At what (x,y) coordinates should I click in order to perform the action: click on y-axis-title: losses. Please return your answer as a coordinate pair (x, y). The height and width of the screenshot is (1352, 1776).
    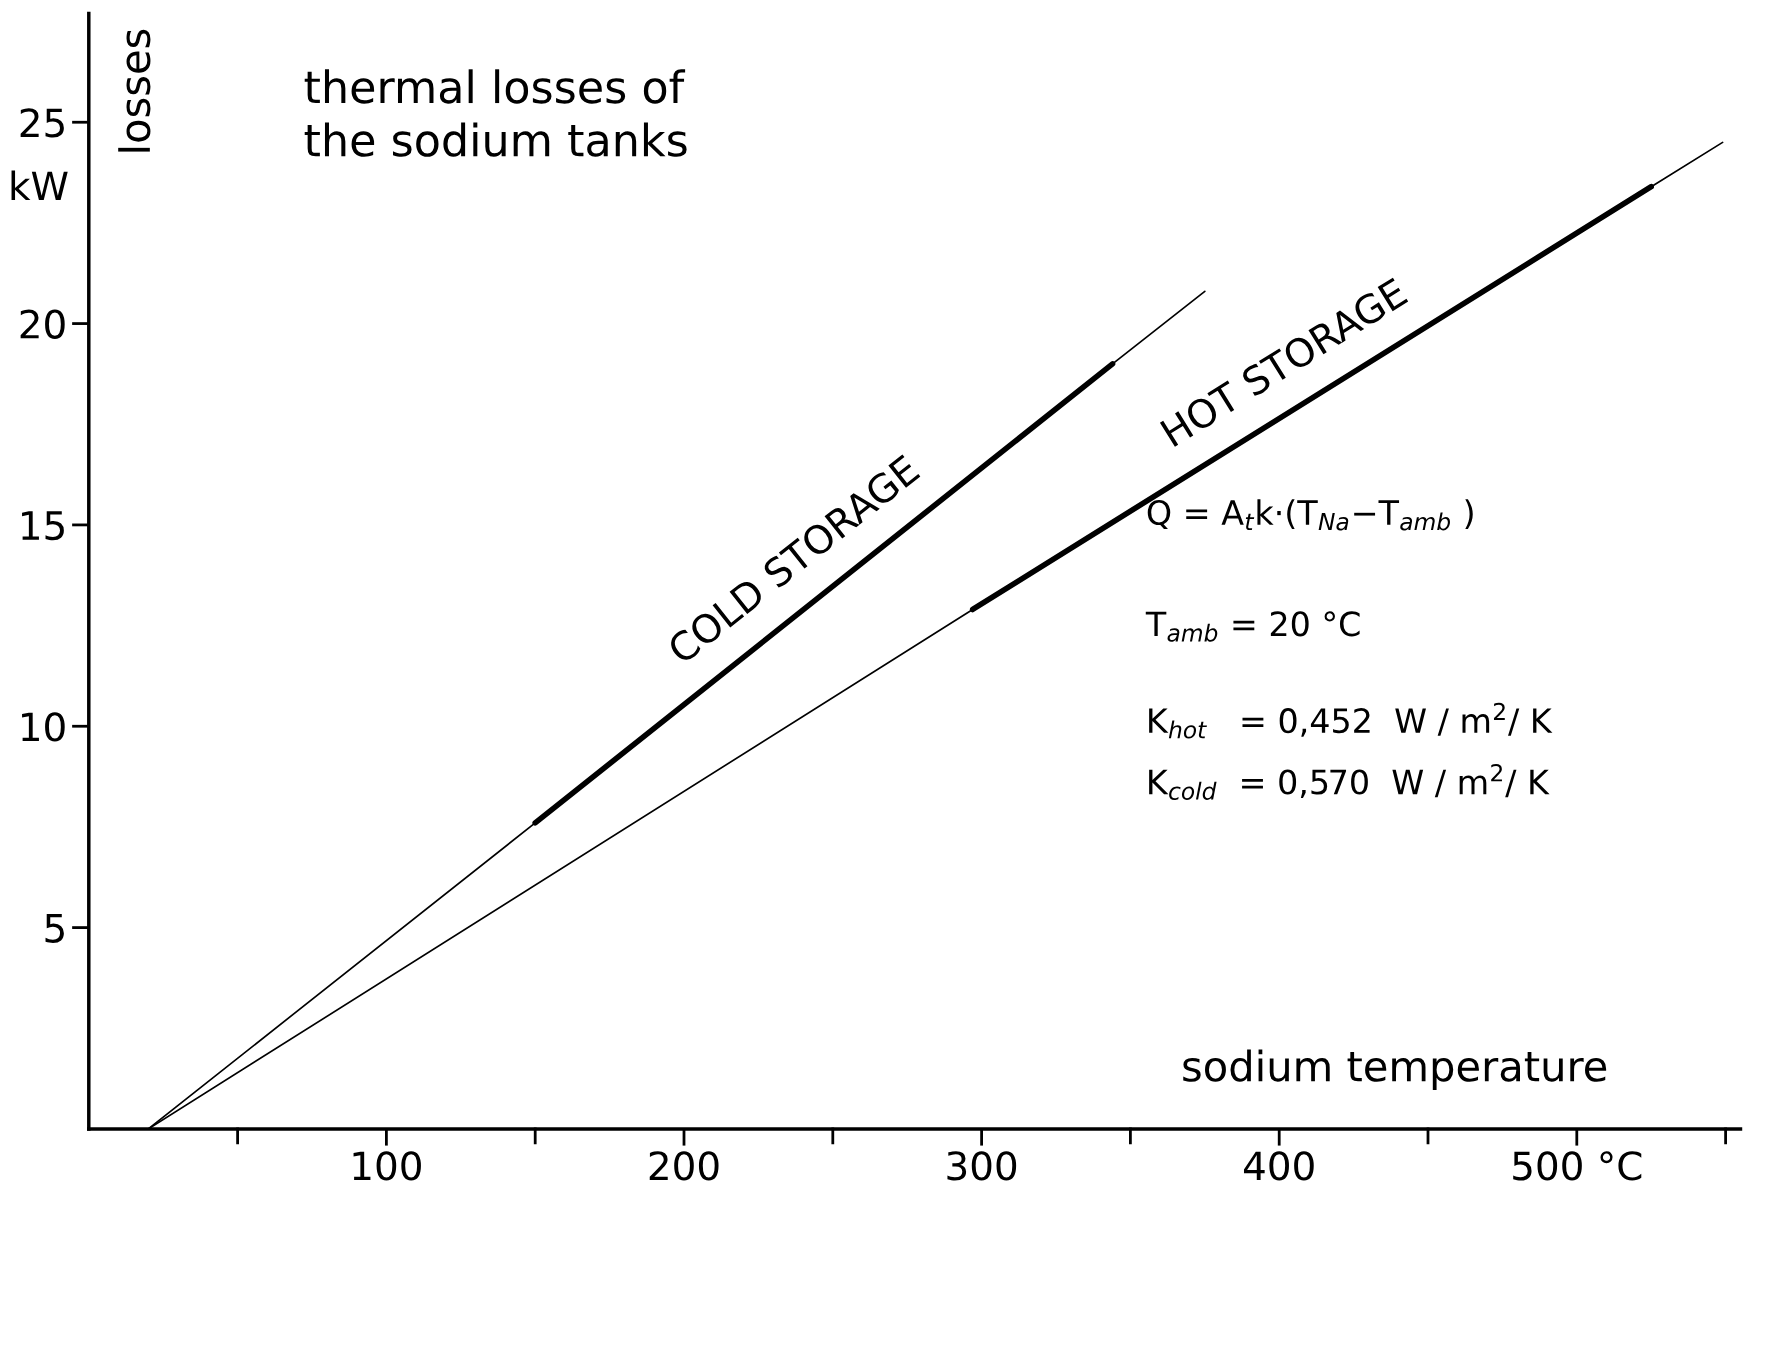
    Looking at the image, I should click on (134, 90).